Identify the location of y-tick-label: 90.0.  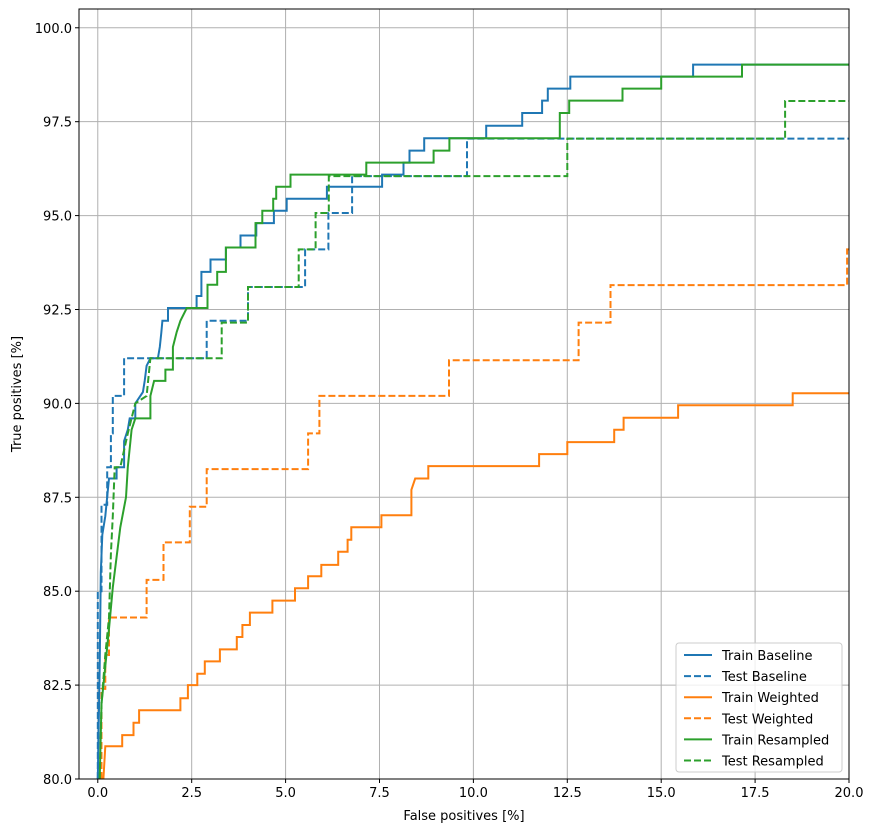
(57, 404).